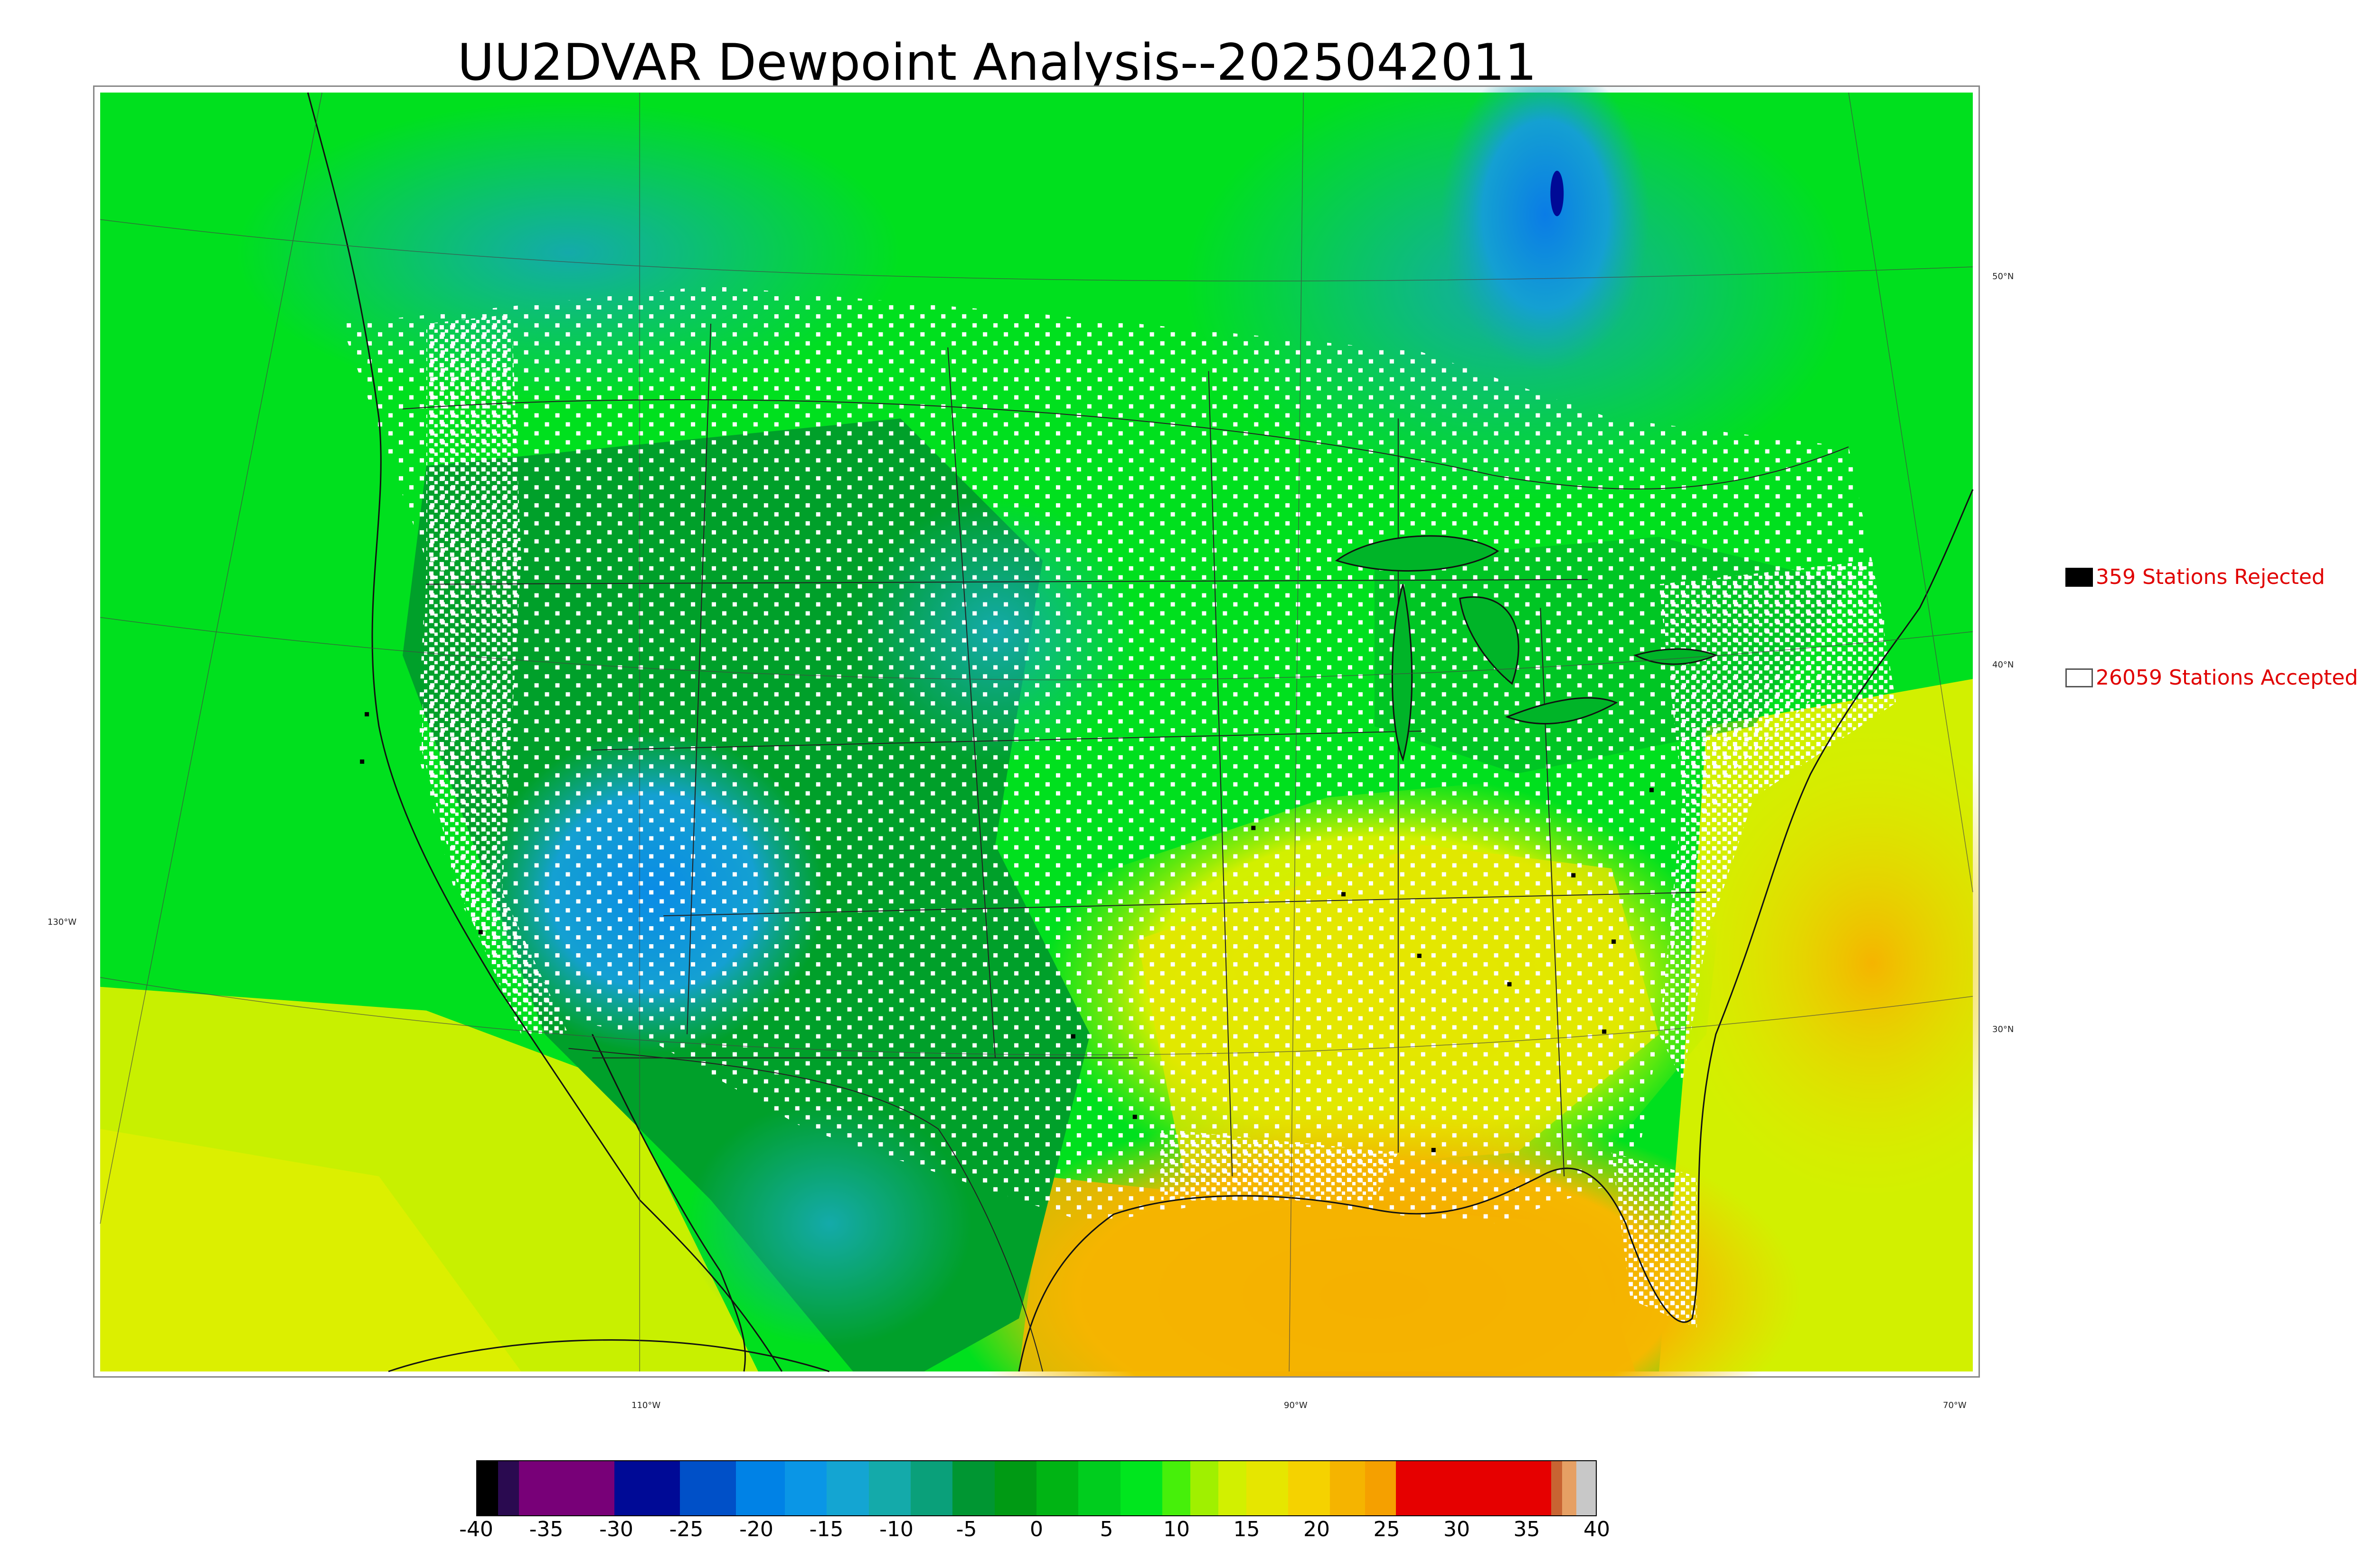  What do you see at coordinates (1176, 1529) in the screenshot?
I see `colorbar-tick-label: 10` at bounding box center [1176, 1529].